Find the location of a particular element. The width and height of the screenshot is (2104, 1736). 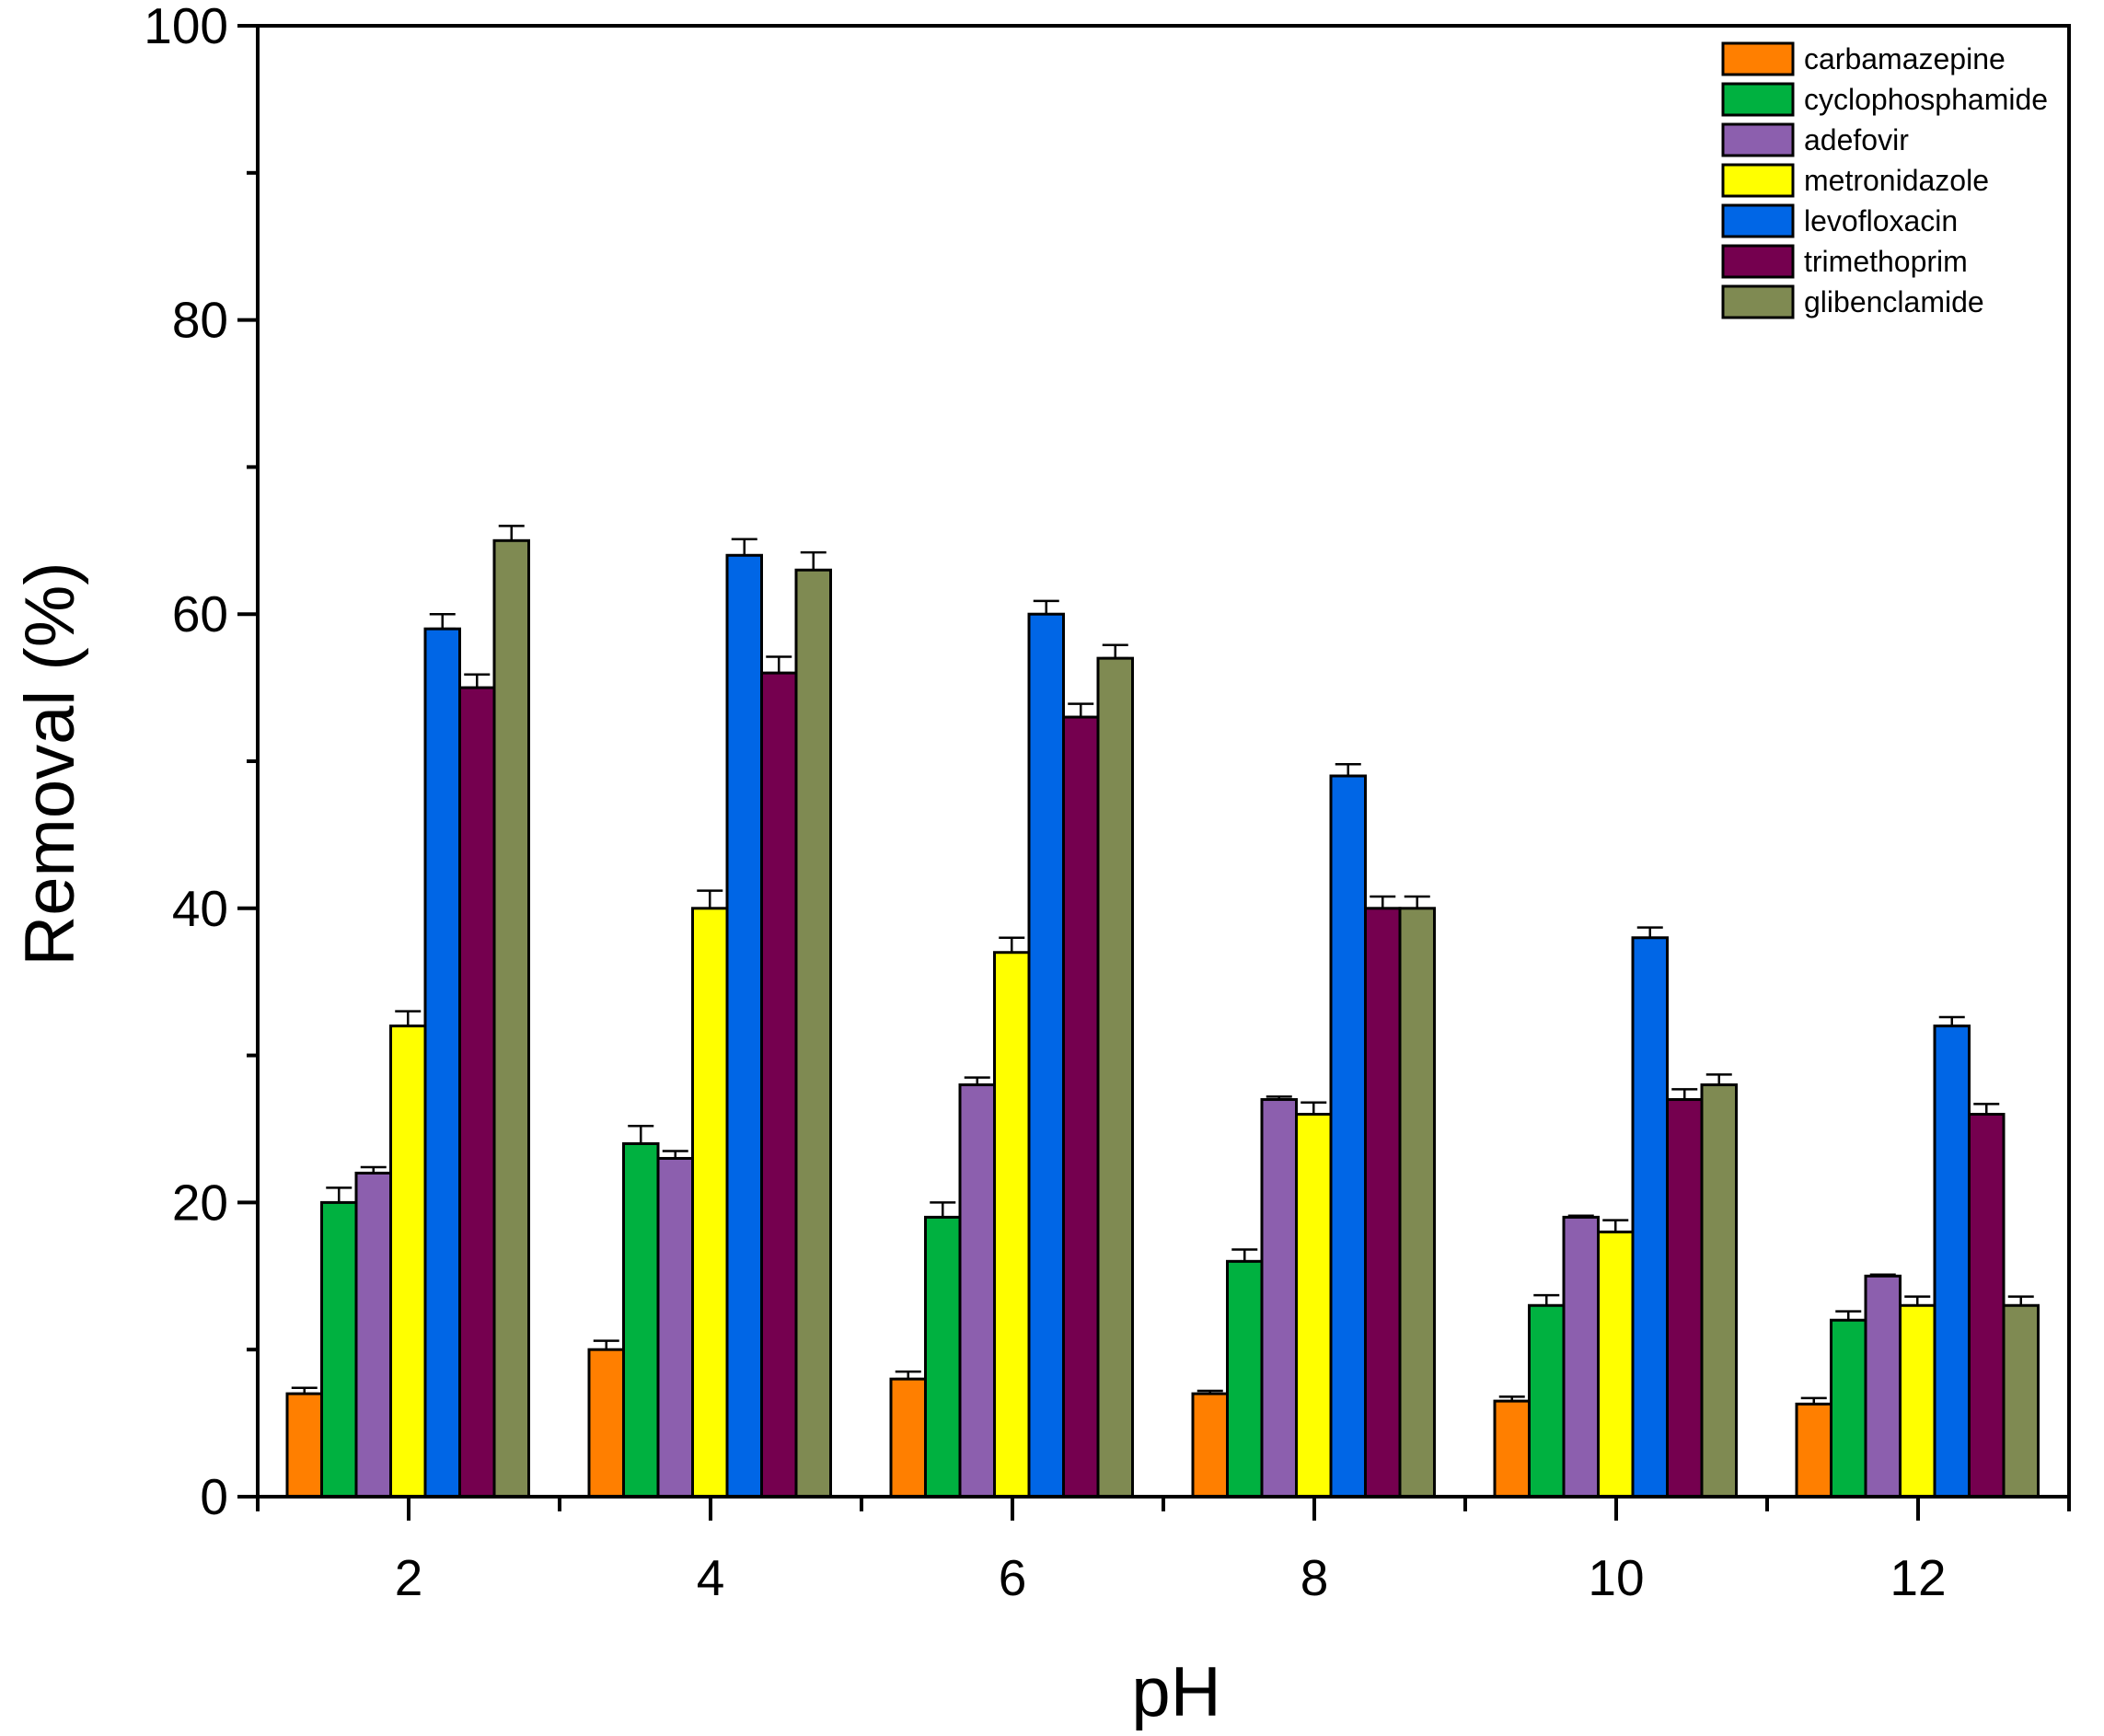

legend-label-cyclophosphamide: cyclophosphamide is located at coordinates (1926, 99).